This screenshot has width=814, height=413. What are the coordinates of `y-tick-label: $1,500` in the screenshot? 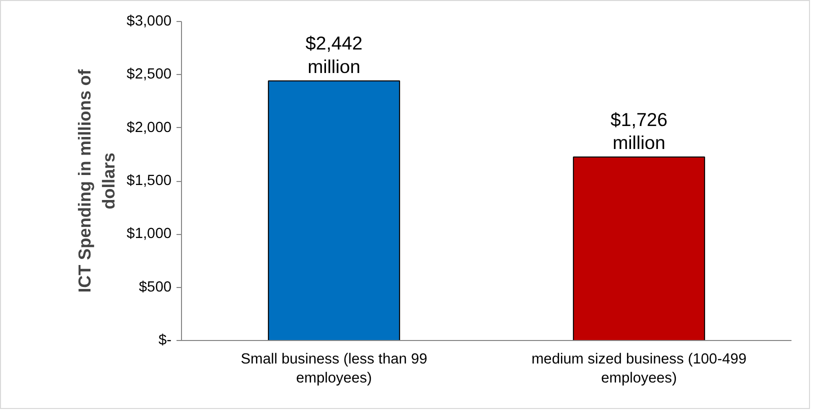 It's located at (149, 181).